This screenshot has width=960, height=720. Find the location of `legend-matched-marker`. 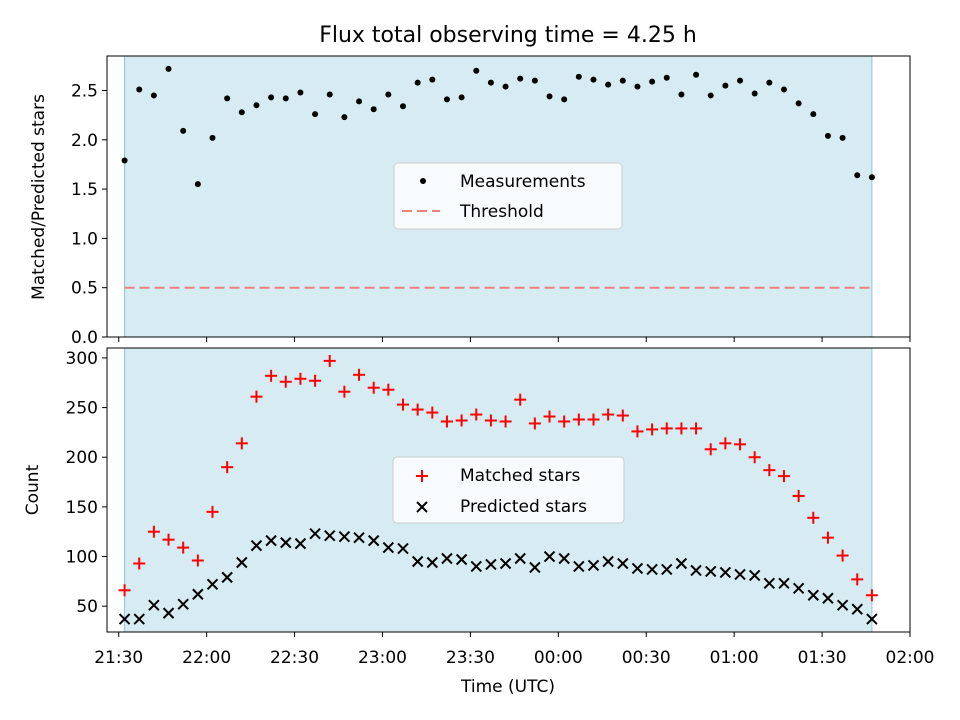

legend-matched-marker is located at coordinates (422, 476).